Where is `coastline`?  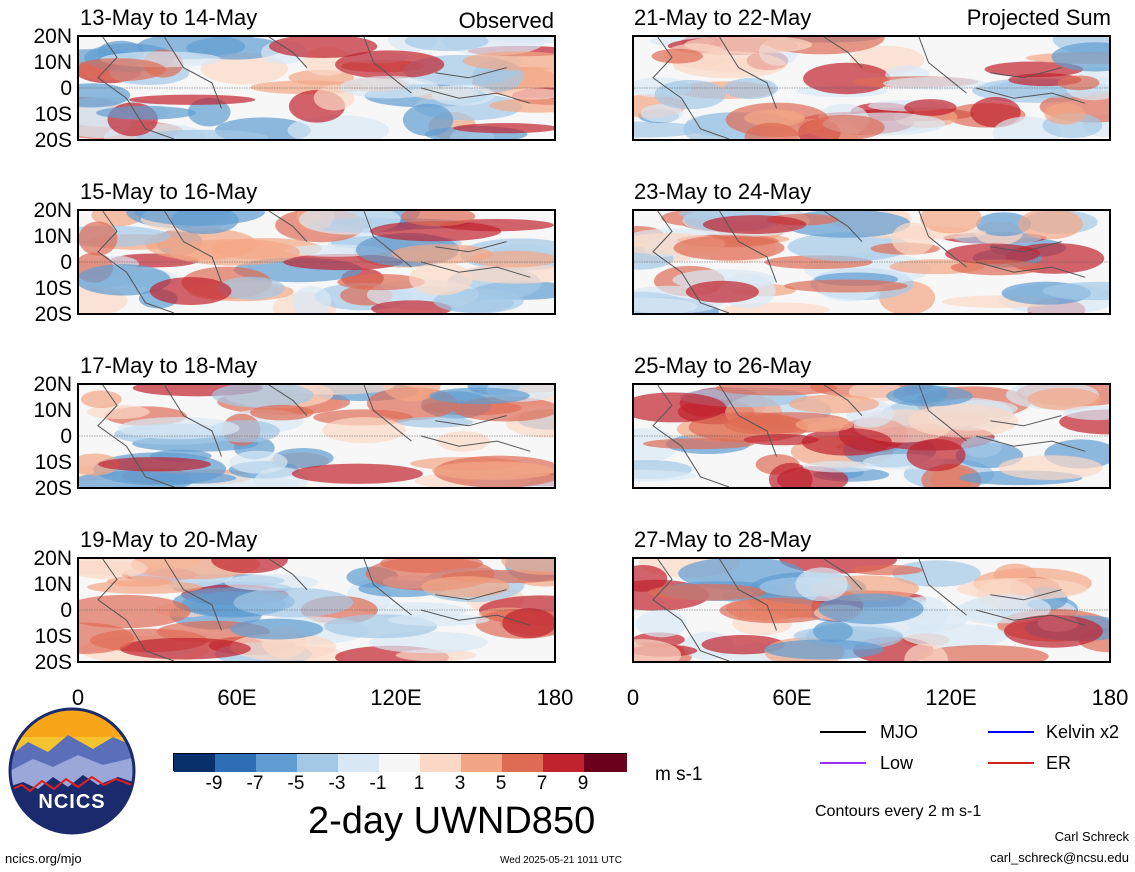 coastline is located at coordinates (869, 610).